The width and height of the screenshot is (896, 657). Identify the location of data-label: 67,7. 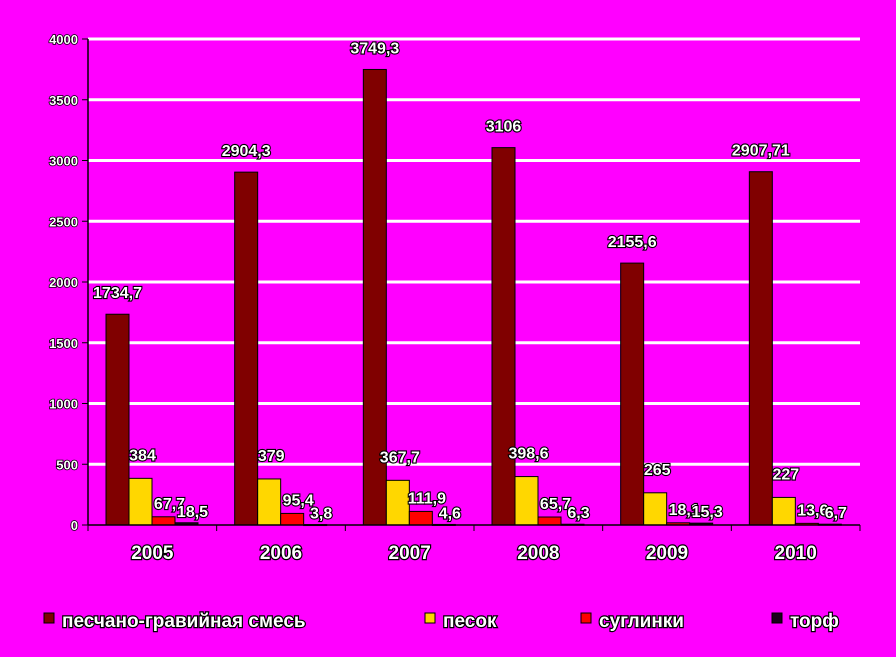
(169, 504).